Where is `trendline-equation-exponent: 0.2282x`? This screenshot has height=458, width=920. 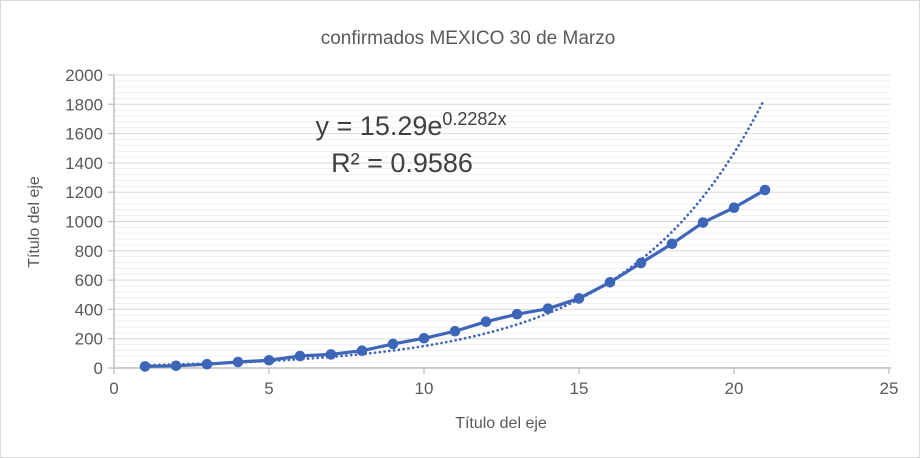 trendline-equation-exponent: 0.2282x is located at coordinates (474, 119).